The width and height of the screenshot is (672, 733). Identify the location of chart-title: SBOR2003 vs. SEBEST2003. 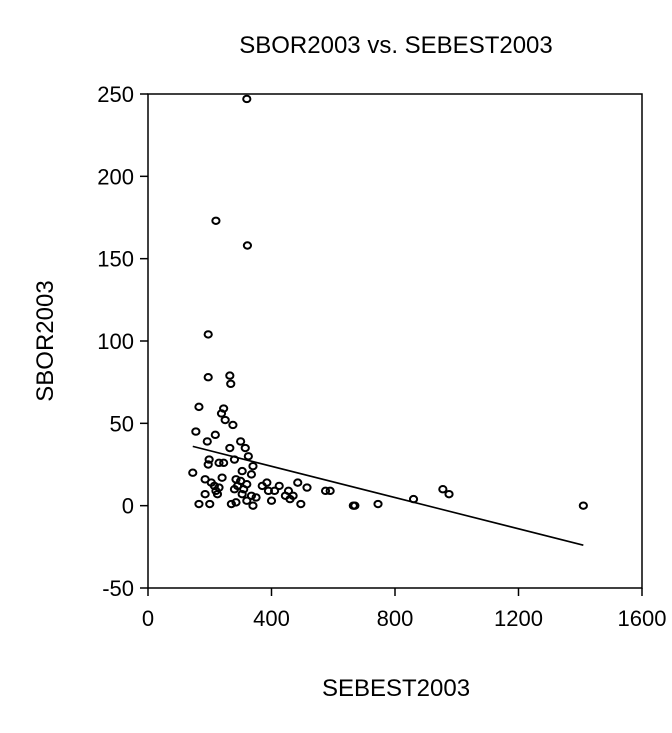
(396, 45).